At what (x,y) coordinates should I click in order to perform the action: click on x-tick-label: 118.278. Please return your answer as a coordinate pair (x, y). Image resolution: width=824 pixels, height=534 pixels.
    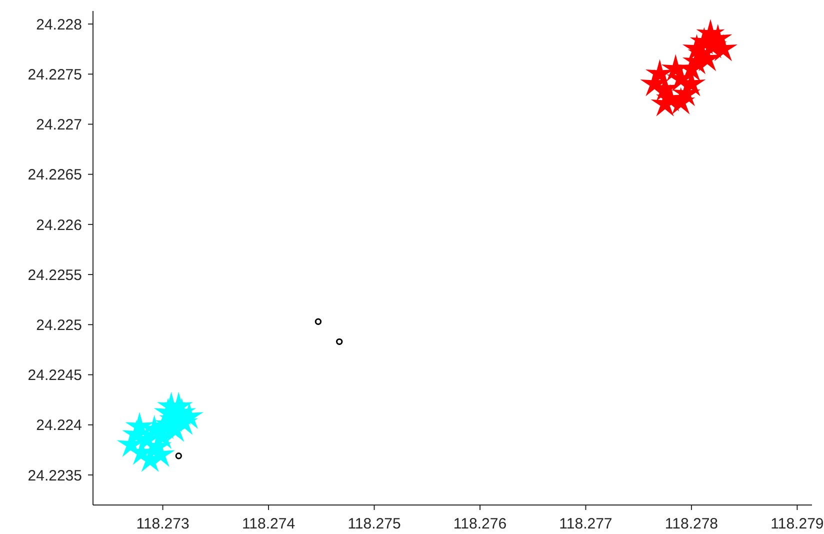
    Looking at the image, I should click on (691, 524).